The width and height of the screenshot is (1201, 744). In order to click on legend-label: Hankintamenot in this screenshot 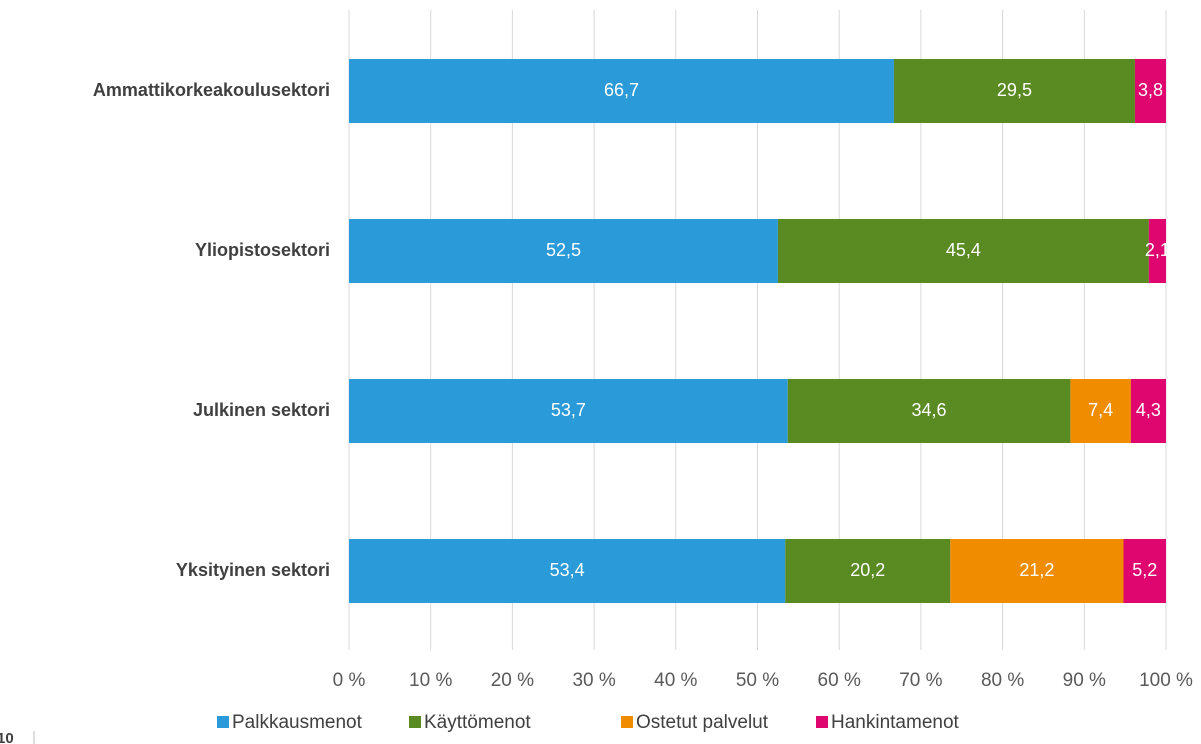, I will do `click(895, 722)`.